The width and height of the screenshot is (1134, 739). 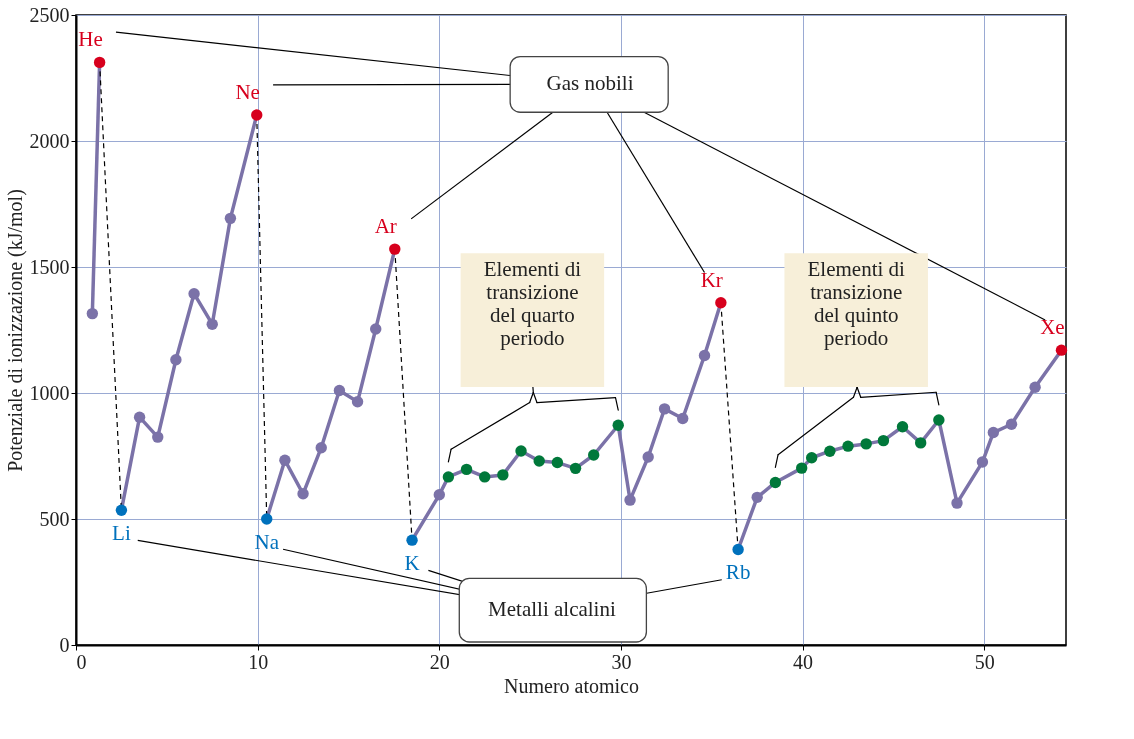 I want to click on annotation: Metalli alcalini, so click(x=552, y=609).